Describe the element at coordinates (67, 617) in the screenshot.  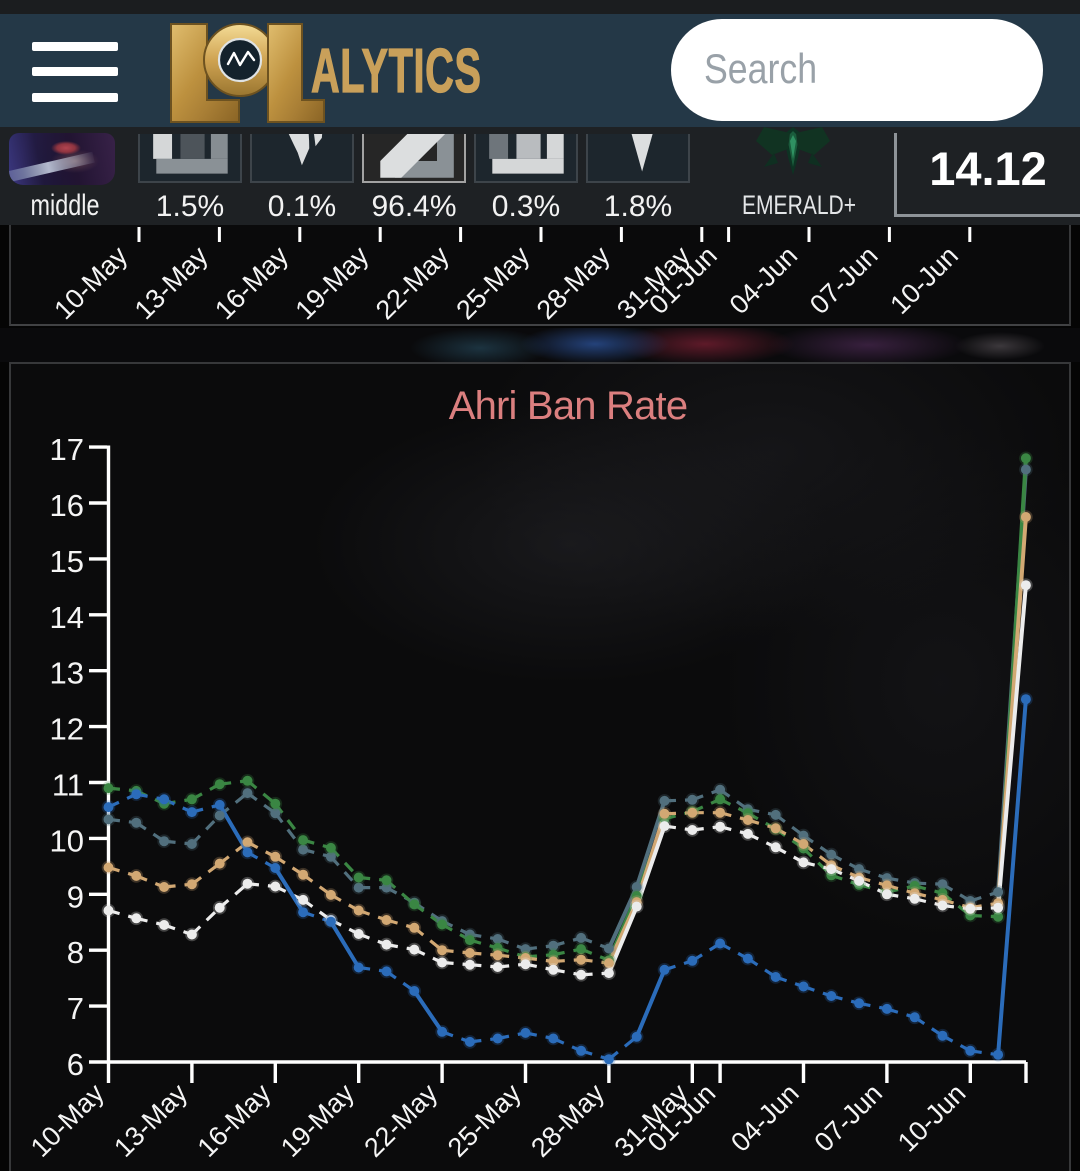
I see `svg-text: 14` at that location.